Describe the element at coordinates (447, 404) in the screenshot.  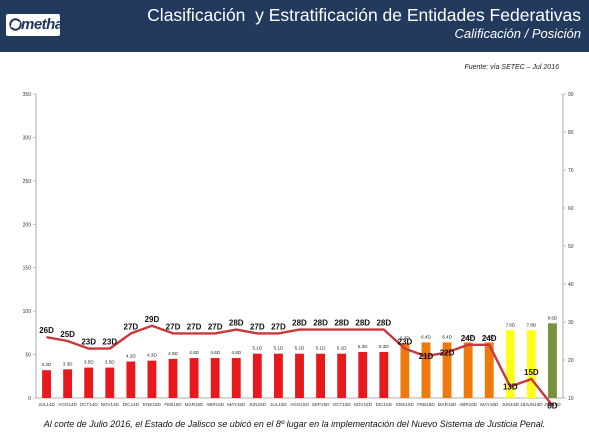
I see `x-tick-label: MAR16D` at that location.